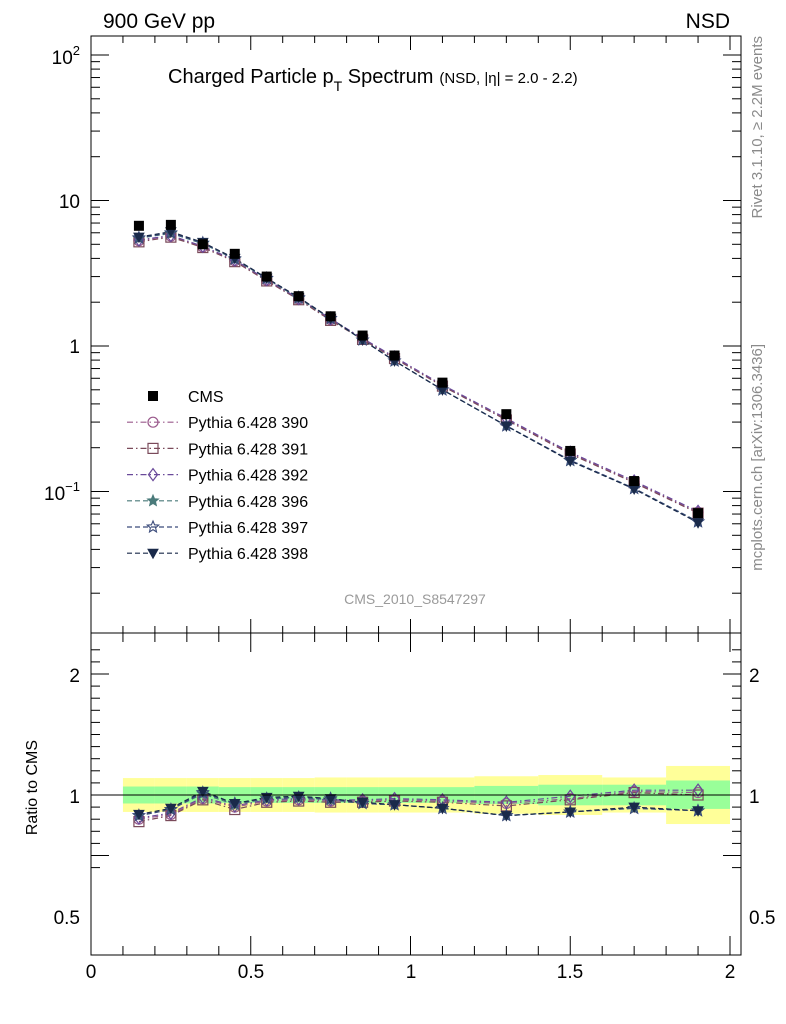  Describe the element at coordinates (67, 918) in the screenshot. I see `ratio-y-tick-0p5-left: 0.5` at that location.